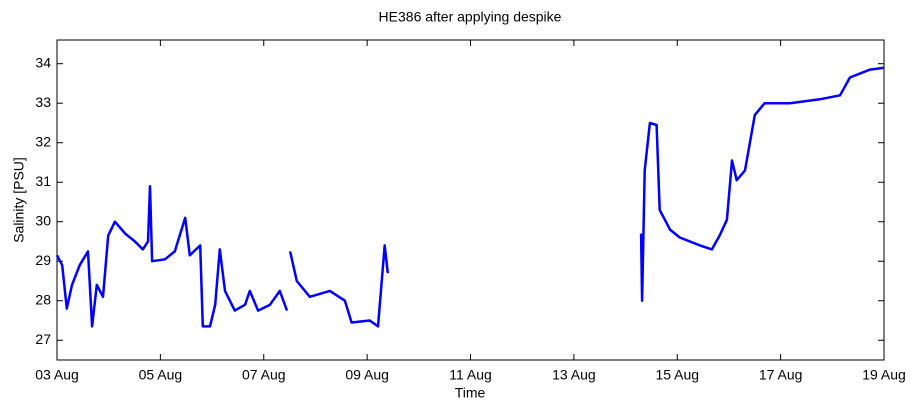  What do you see at coordinates (264, 375) in the screenshot?
I see `x-tick-label: 07 Aug` at bounding box center [264, 375].